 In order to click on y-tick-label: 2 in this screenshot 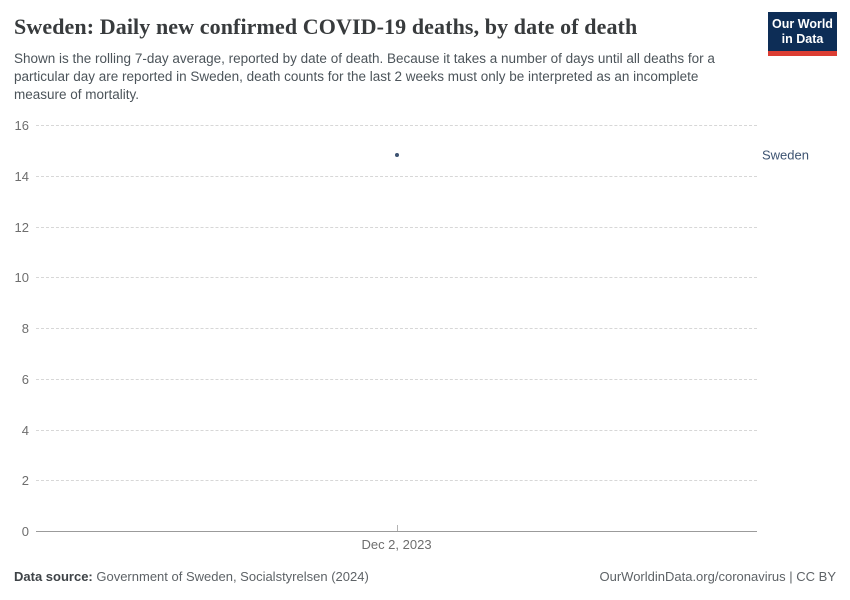, I will do `click(25, 481)`.